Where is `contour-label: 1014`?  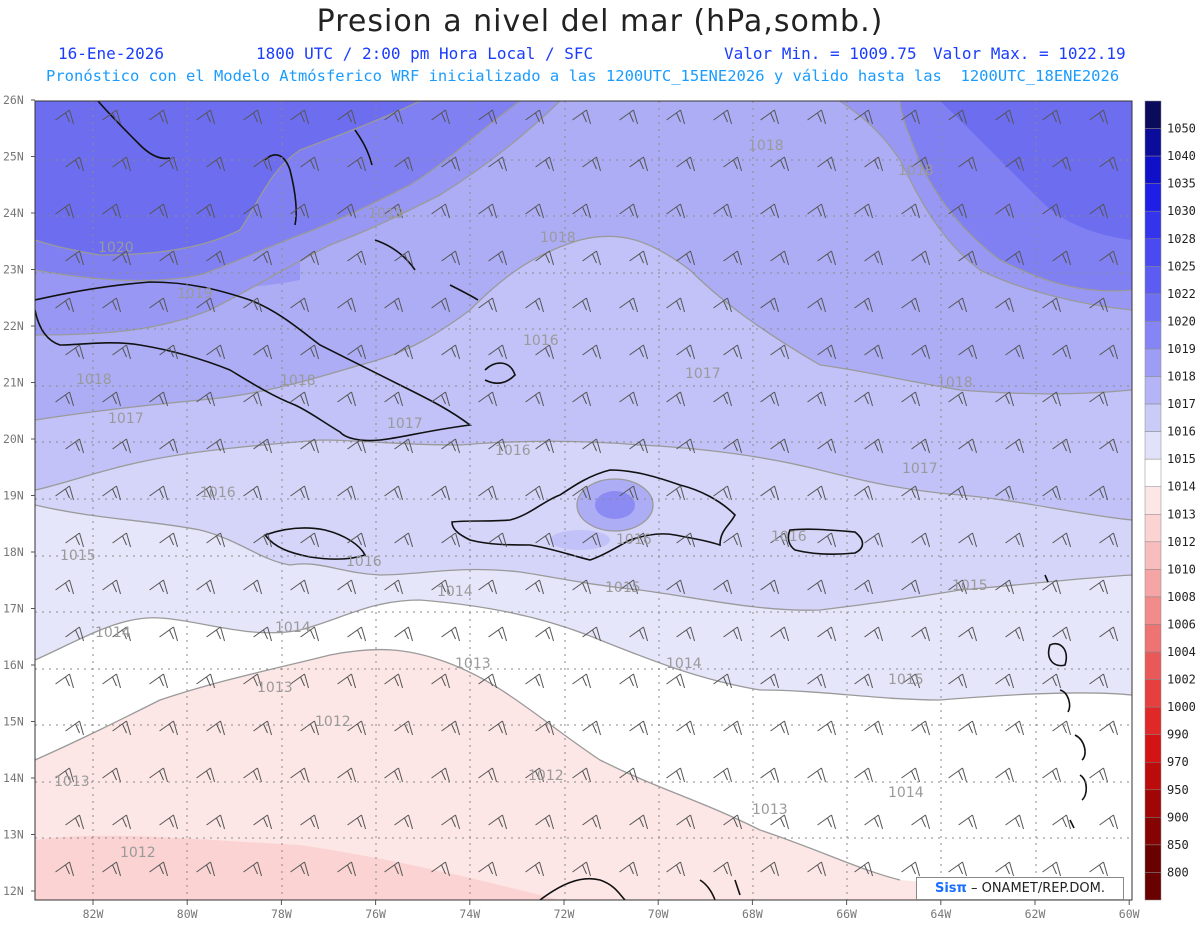
contour-label: 1014 is located at coordinates (113, 633).